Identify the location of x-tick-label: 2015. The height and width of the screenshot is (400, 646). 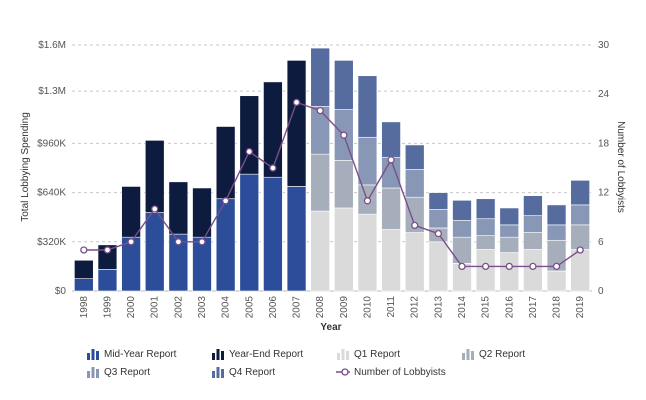
(486, 307).